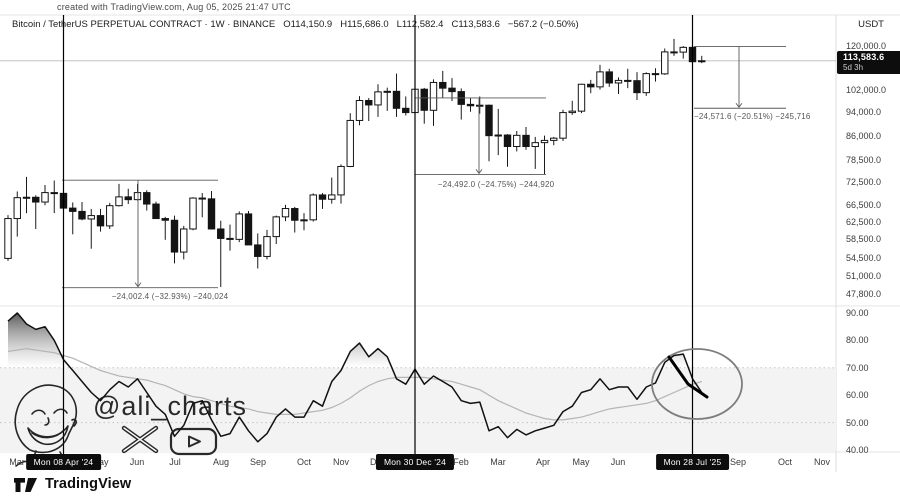 The width and height of the screenshot is (900, 500). Describe the element at coordinates (420, 24) in the screenshot. I see `ohlc-low: L112,582.4` at that location.